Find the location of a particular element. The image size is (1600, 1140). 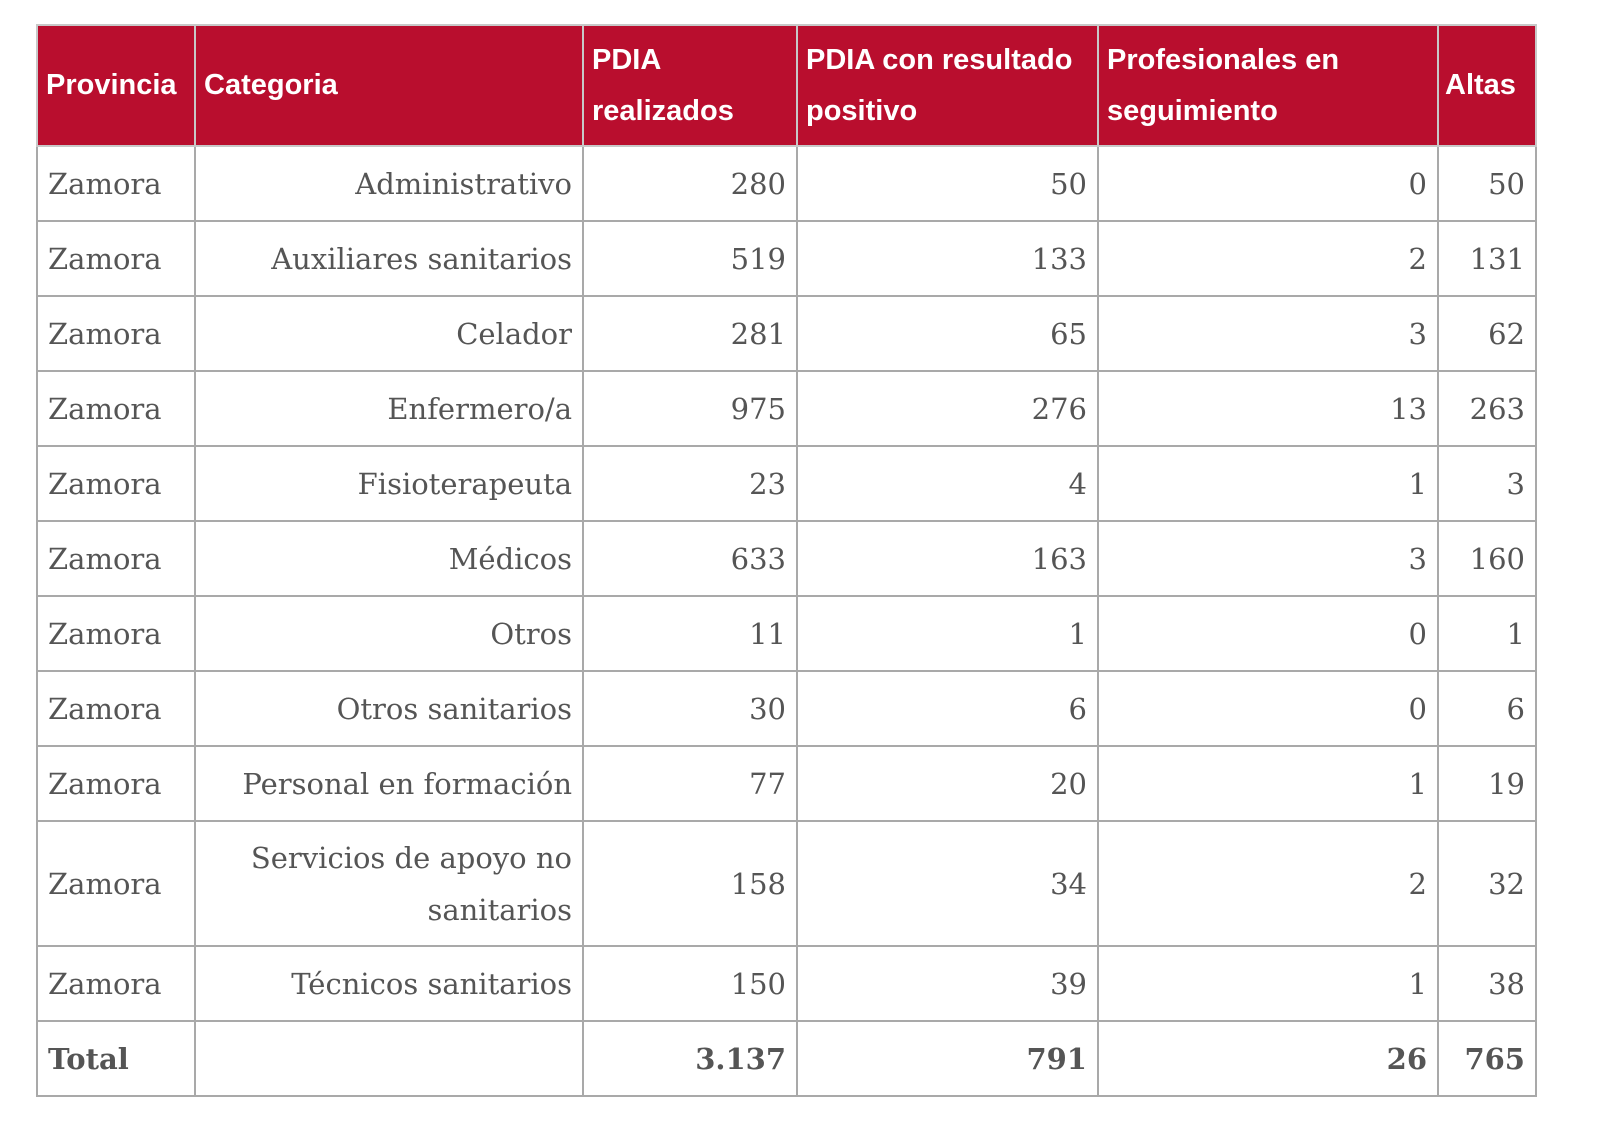

table-row: Zamora Enfermero/a 975 276 13 263 is located at coordinates (786, 408).